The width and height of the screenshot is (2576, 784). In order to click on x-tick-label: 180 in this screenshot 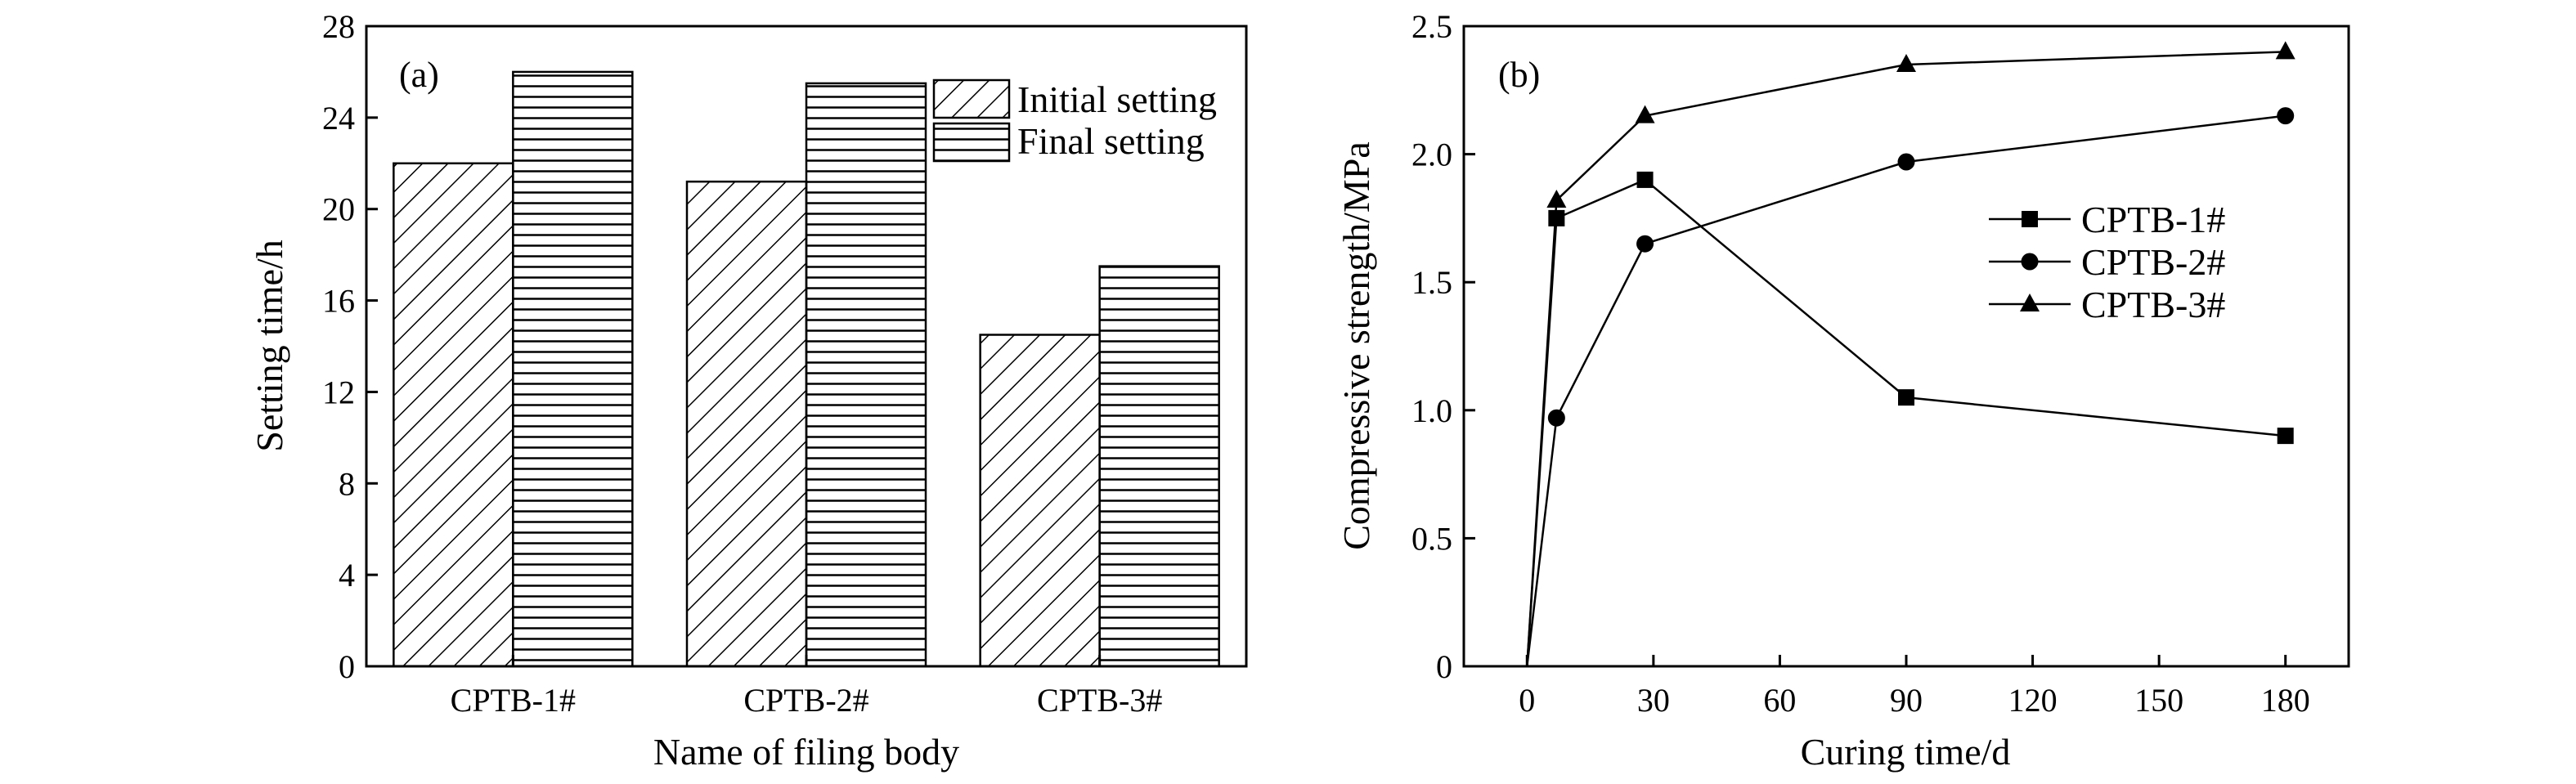, I will do `click(2285, 701)`.